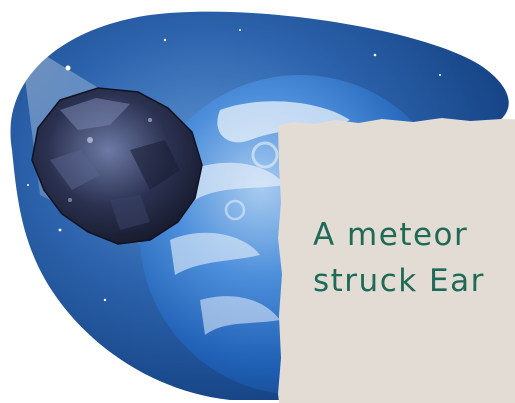  I want to click on meteor-icon, so click(117, 166).